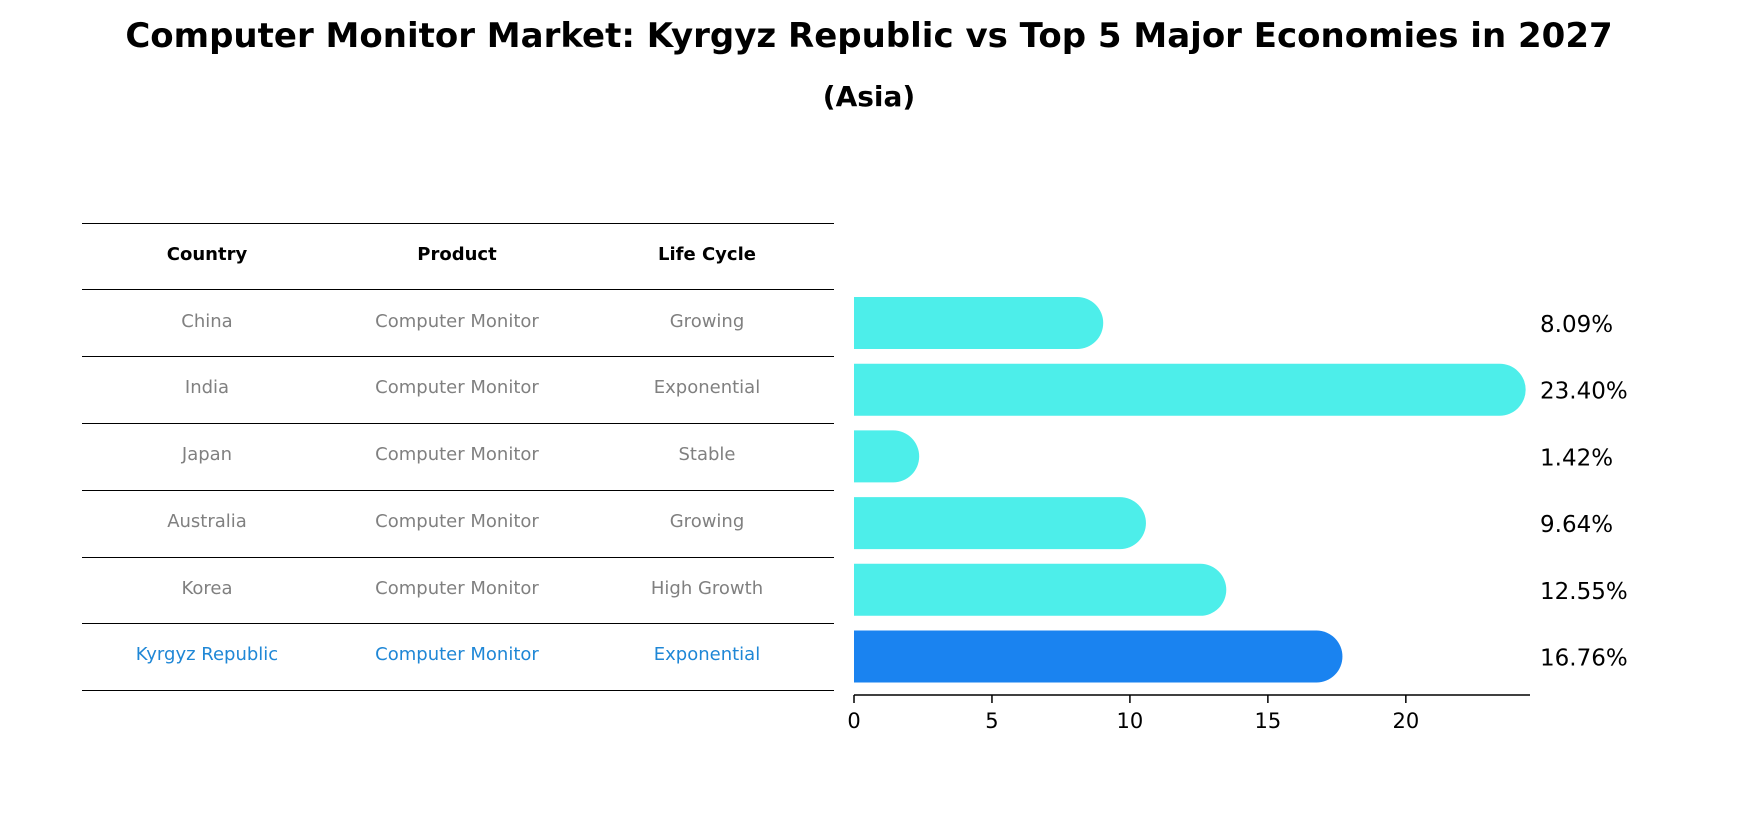 This screenshot has height=823, width=1738. What do you see at coordinates (207, 521) in the screenshot?
I see `cell-country: Australia` at bounding box center [207, 521].